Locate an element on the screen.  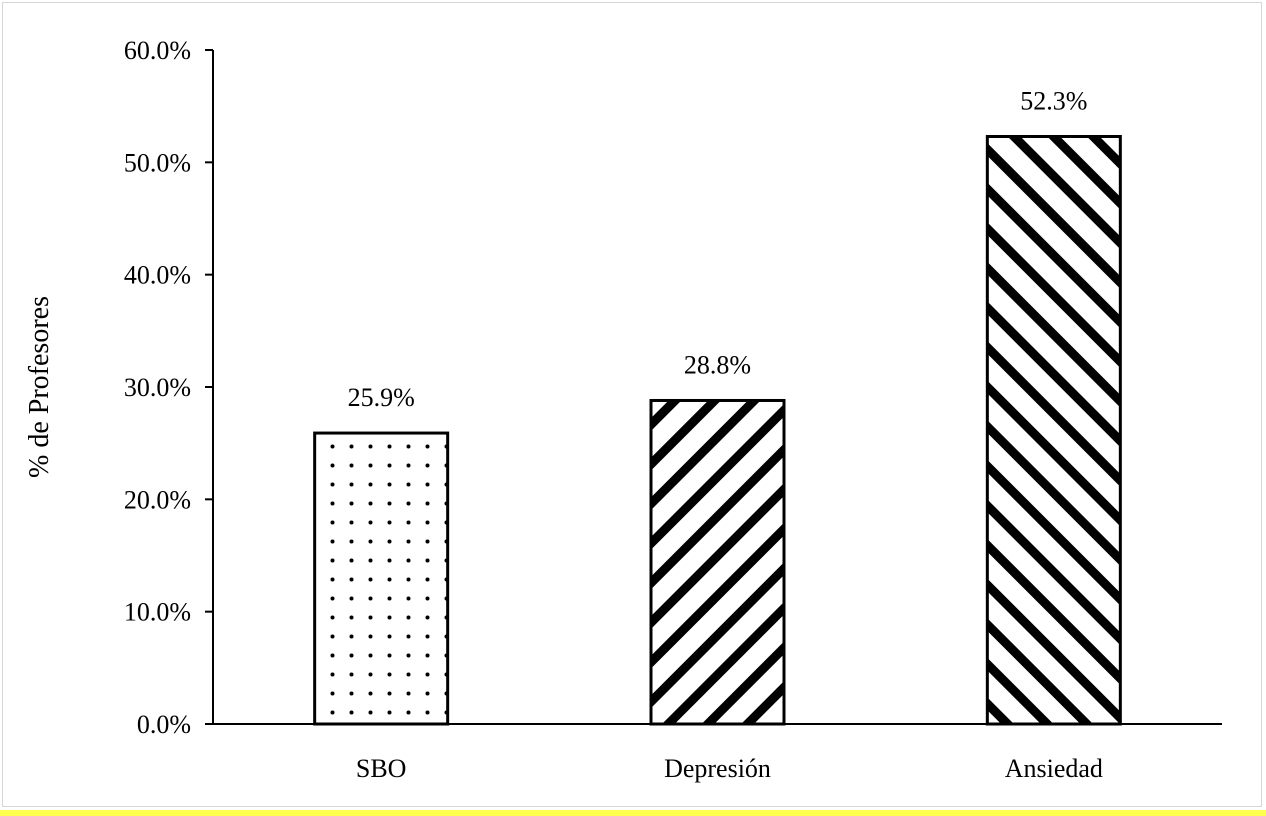
data-label: 28.8% is located at coordinates (717, 364).